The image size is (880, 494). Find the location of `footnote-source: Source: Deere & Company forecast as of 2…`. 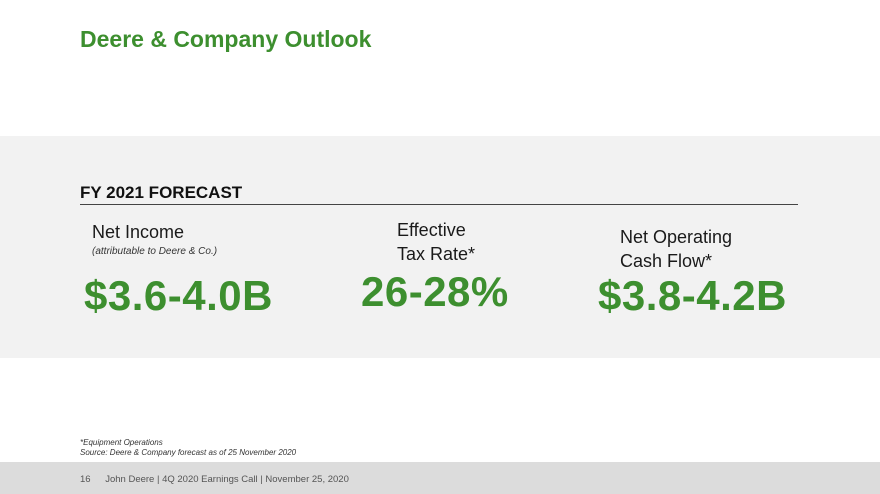

footnote-source: Source: Deere & Company forecast as of 2… is located at coordinates (188, 452).